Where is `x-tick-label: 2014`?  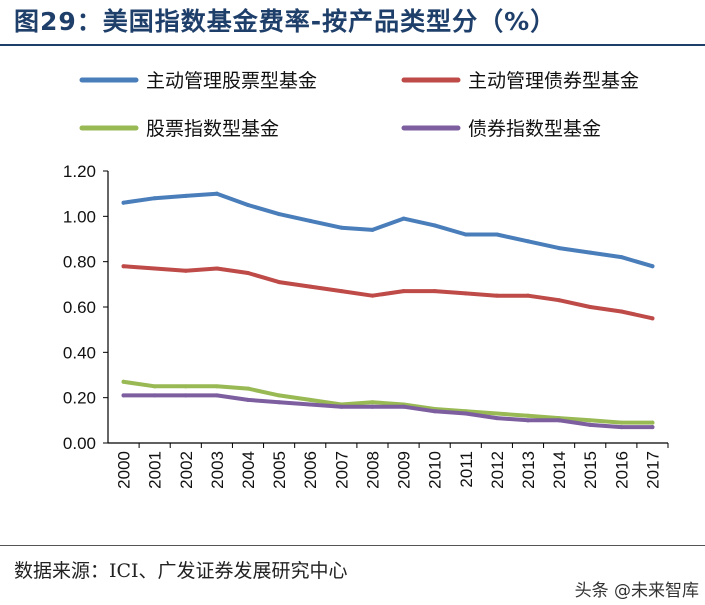 x-tick-label: 2014 is located at coordinates (559, 470).